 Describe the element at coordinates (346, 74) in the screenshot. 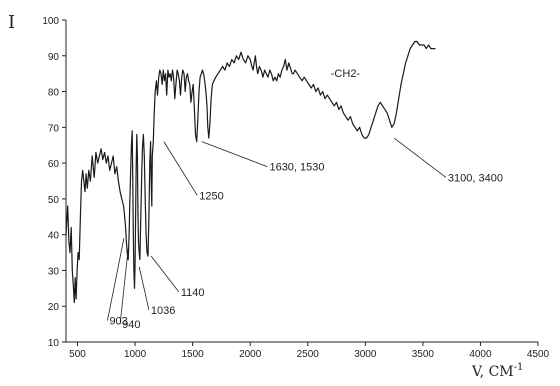

I see `annotation-label: -CH2-` at that location.